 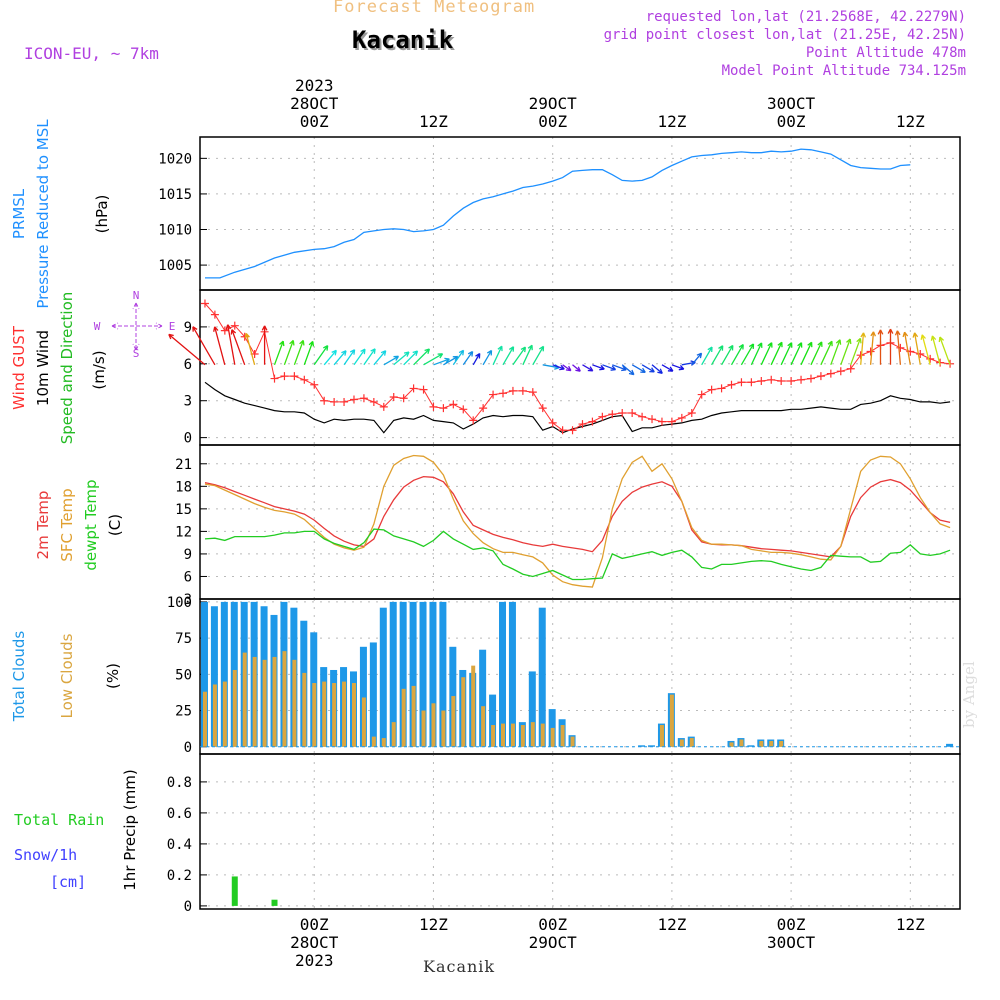 I want to click on meteogram-title: Forecast Meteogram, so click(x=434, y=8).